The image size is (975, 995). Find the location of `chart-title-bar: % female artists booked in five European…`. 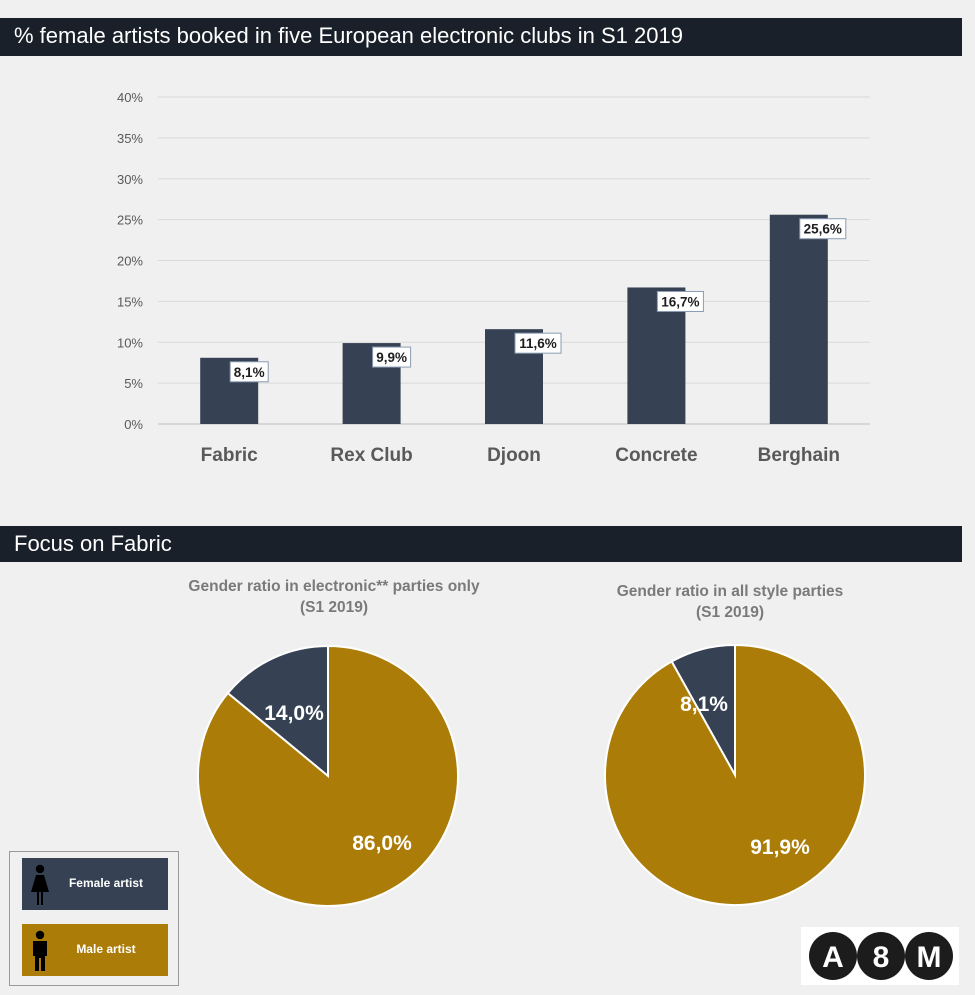

chart-title-bar: % female artists booked in five European… is located at coordinates (481, 37).